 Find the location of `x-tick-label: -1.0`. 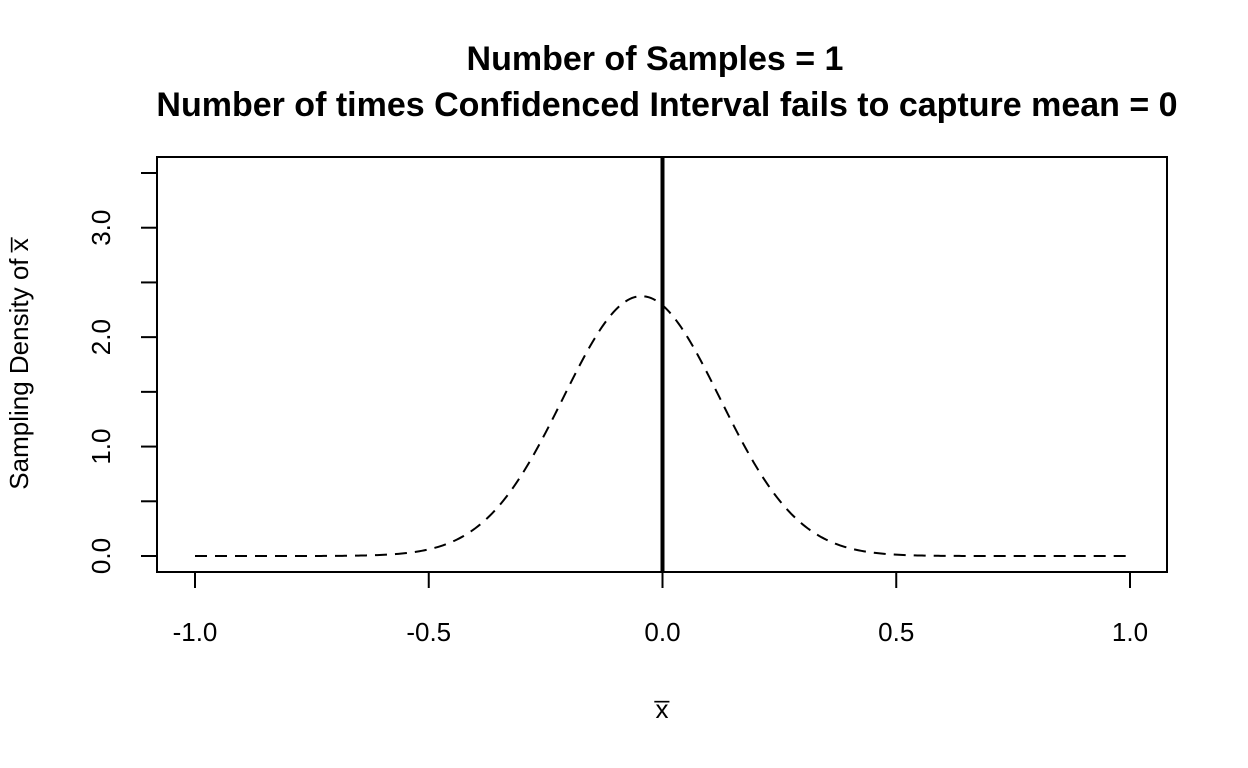

x-tick-label: -1.0 is located at coordinates (195, 632).